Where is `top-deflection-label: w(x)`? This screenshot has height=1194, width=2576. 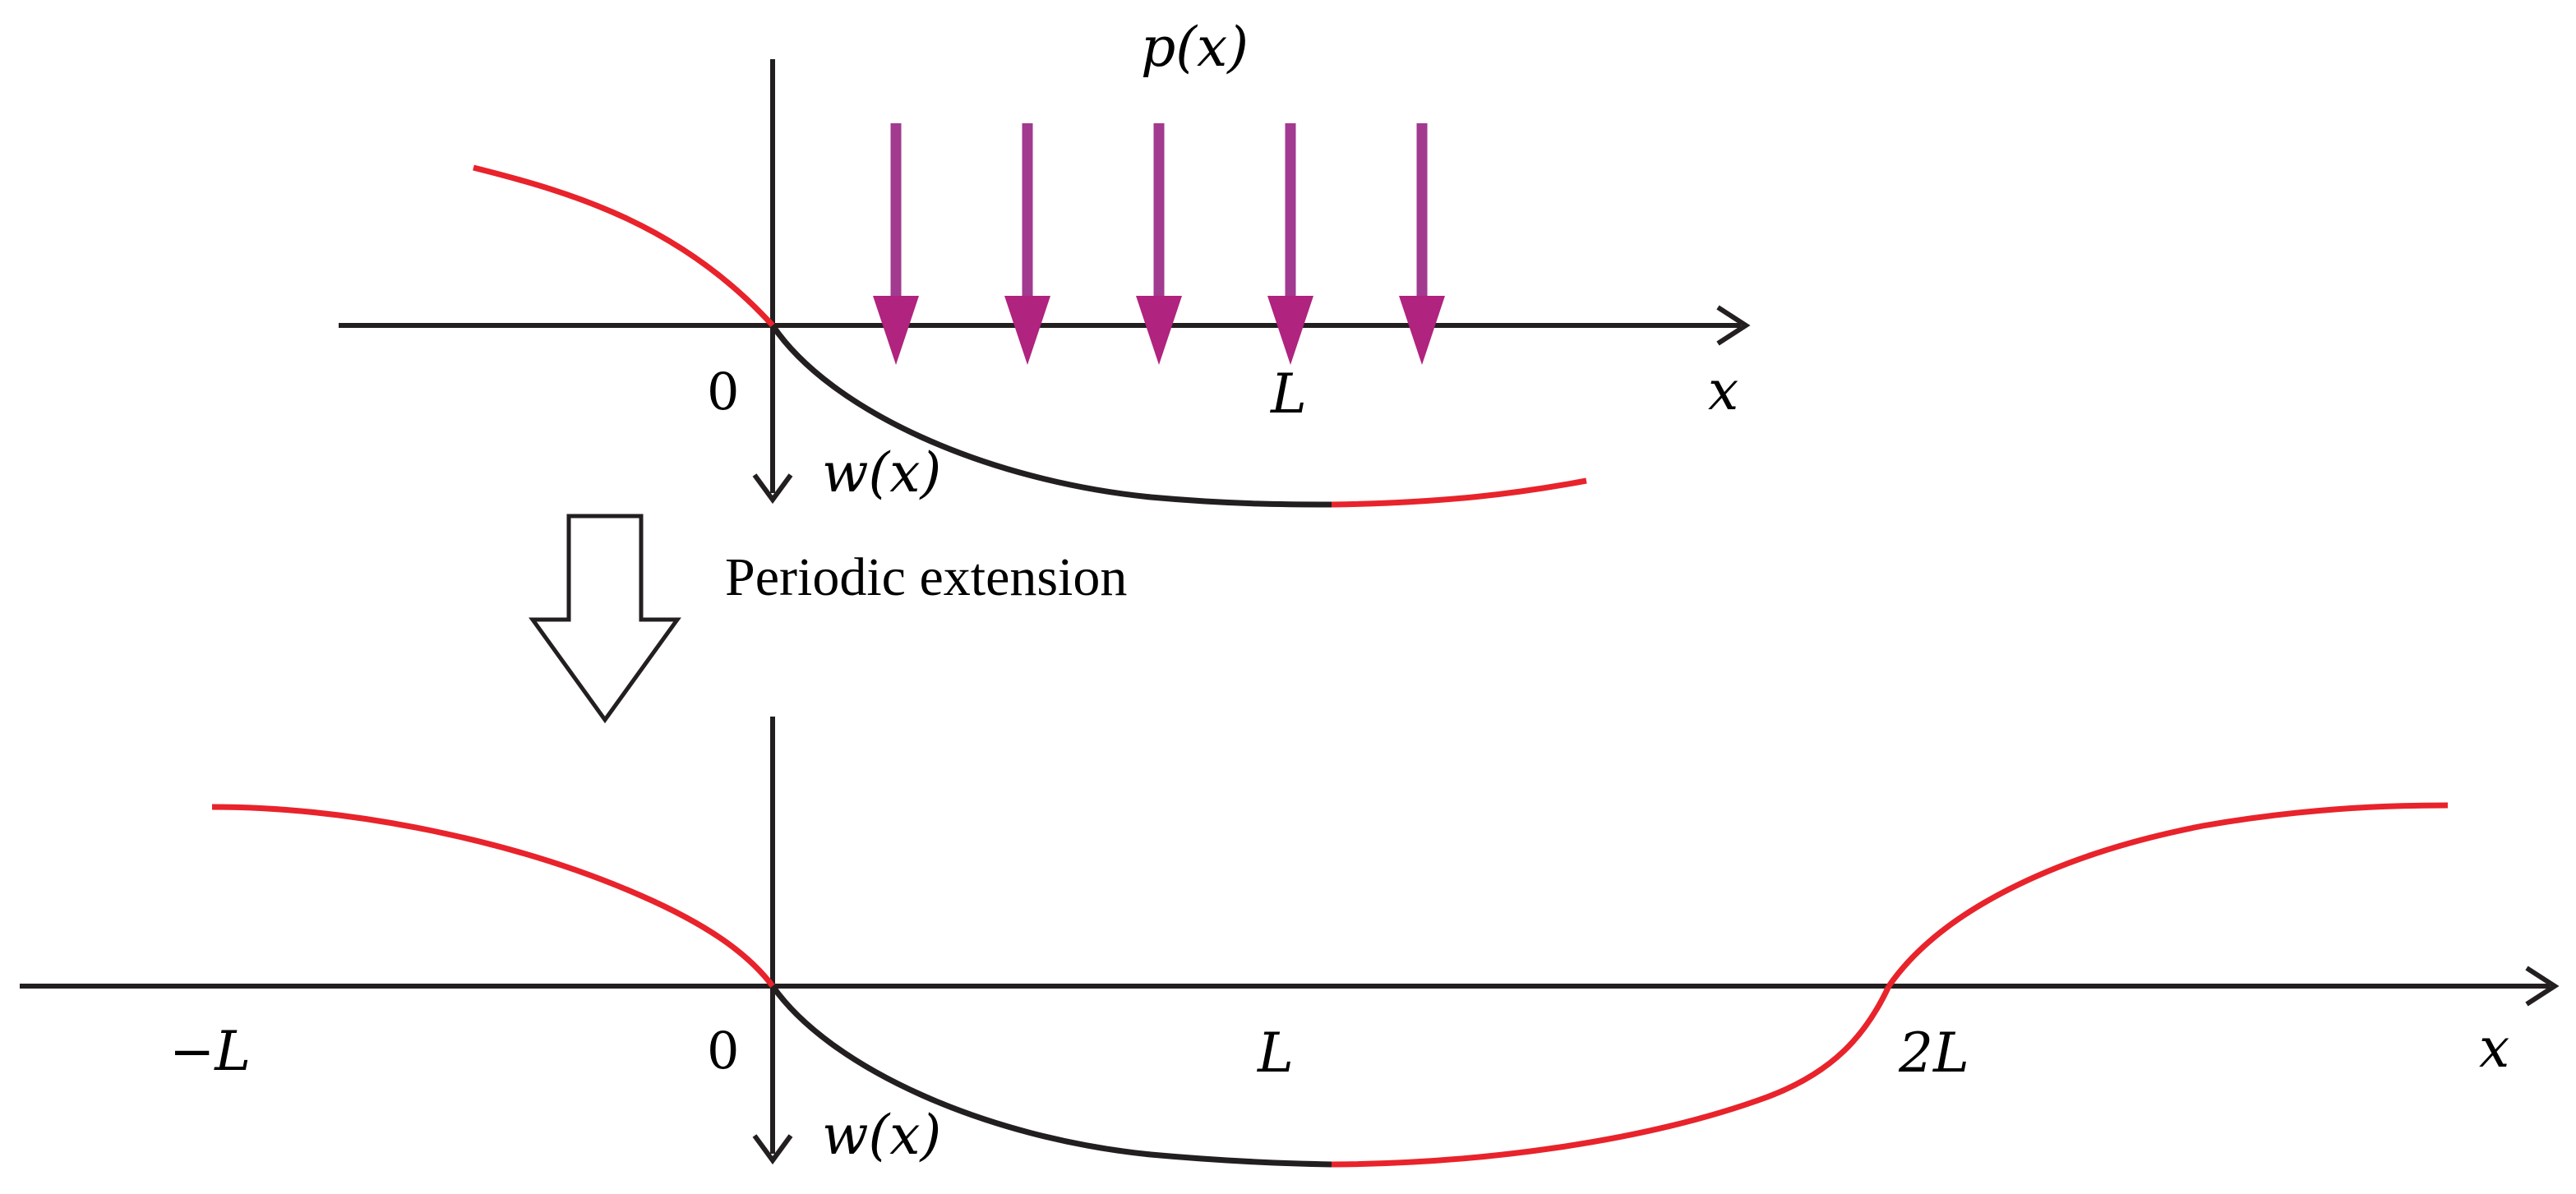 top-deflection-label: w(x) is located at coordinates (882, 473).